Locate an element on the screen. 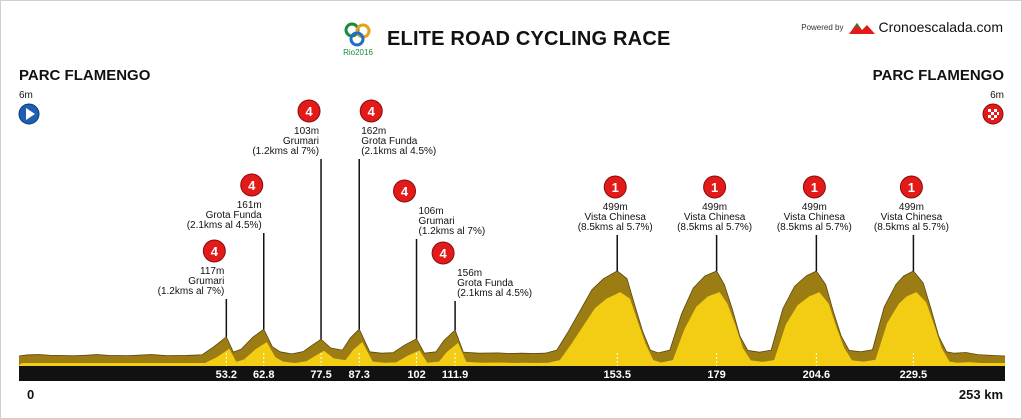 This screenshot has width=1022, height=419. x-tick-label: 229.5 is located at coordinates (914, 375).